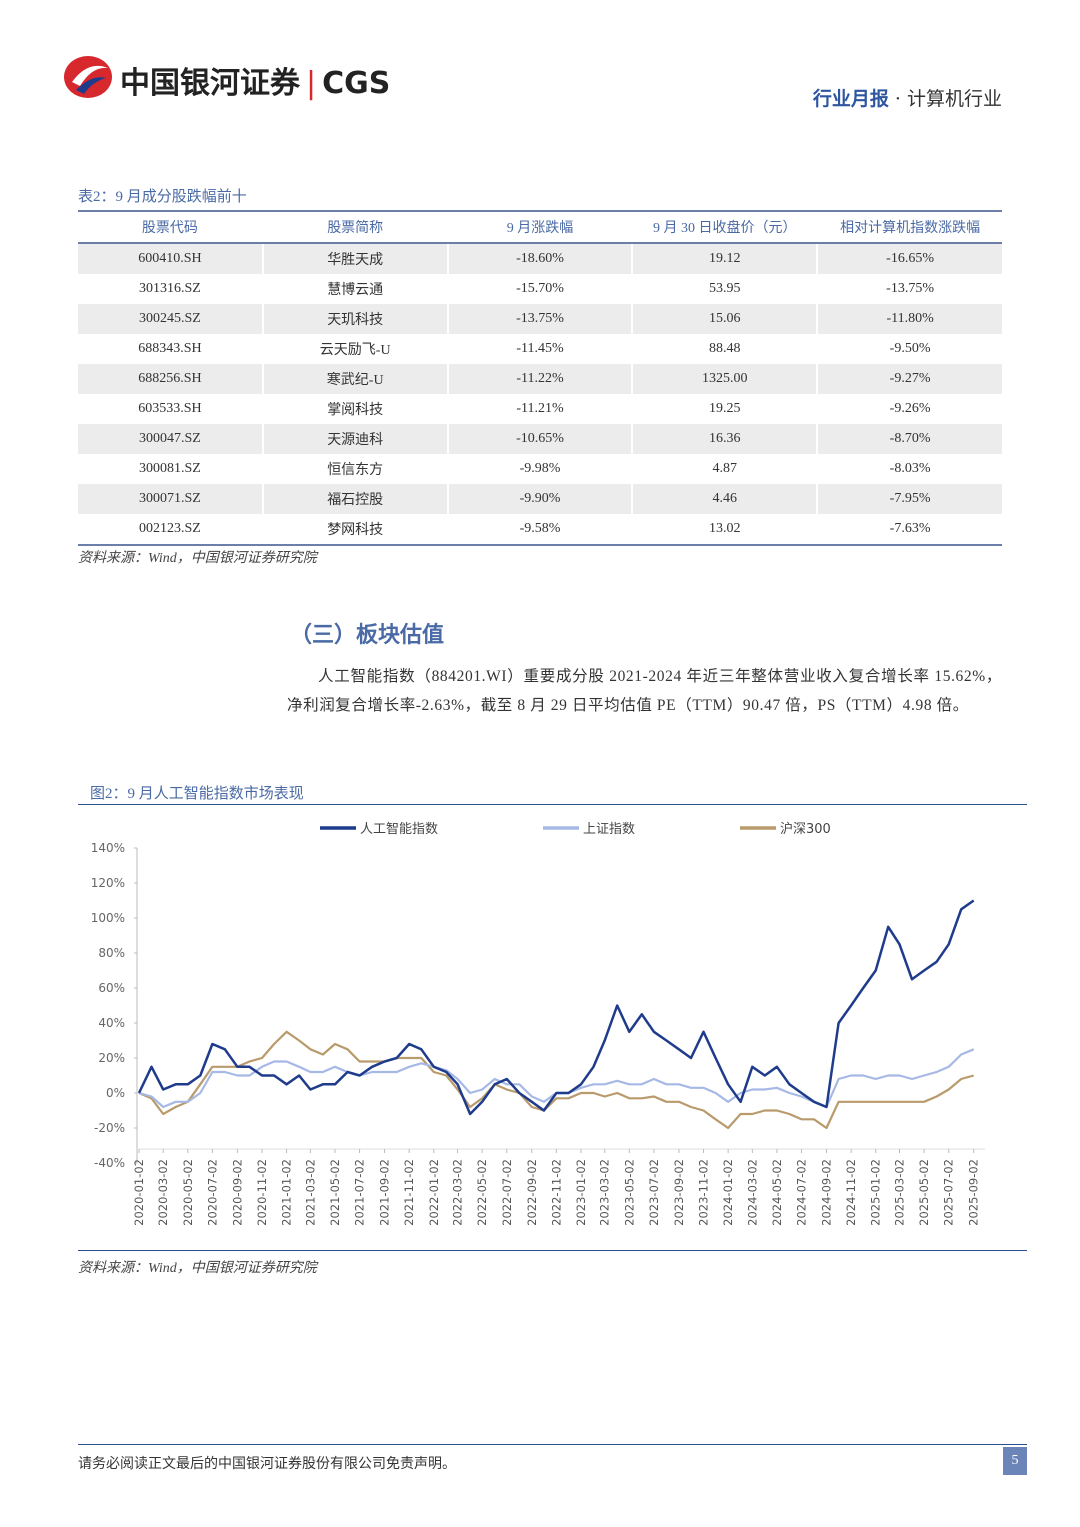 This screenshot has width=1080, height=1527. Describe the element at coordinates (354, 289) in the screenshot. I see `cell: 慧博云通` at that location.